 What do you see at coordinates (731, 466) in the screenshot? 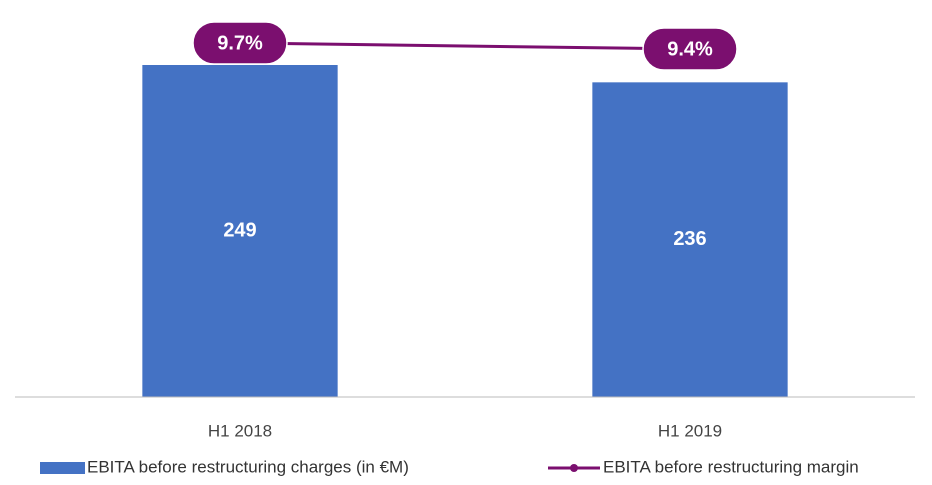
I see `legend-label: EBITA before restructuring margin` at bounding box center [731, 466].